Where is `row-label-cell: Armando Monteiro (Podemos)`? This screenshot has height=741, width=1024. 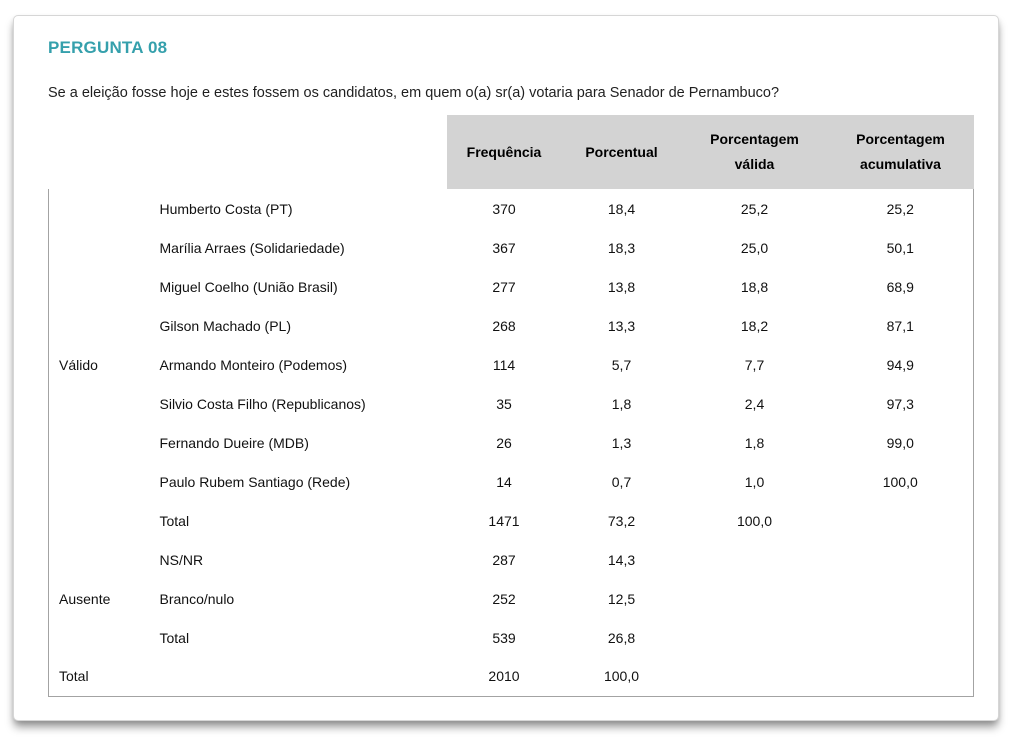 row-label-cell: Armando Monteiro (Podemos) is located at coordinates (298, 364).